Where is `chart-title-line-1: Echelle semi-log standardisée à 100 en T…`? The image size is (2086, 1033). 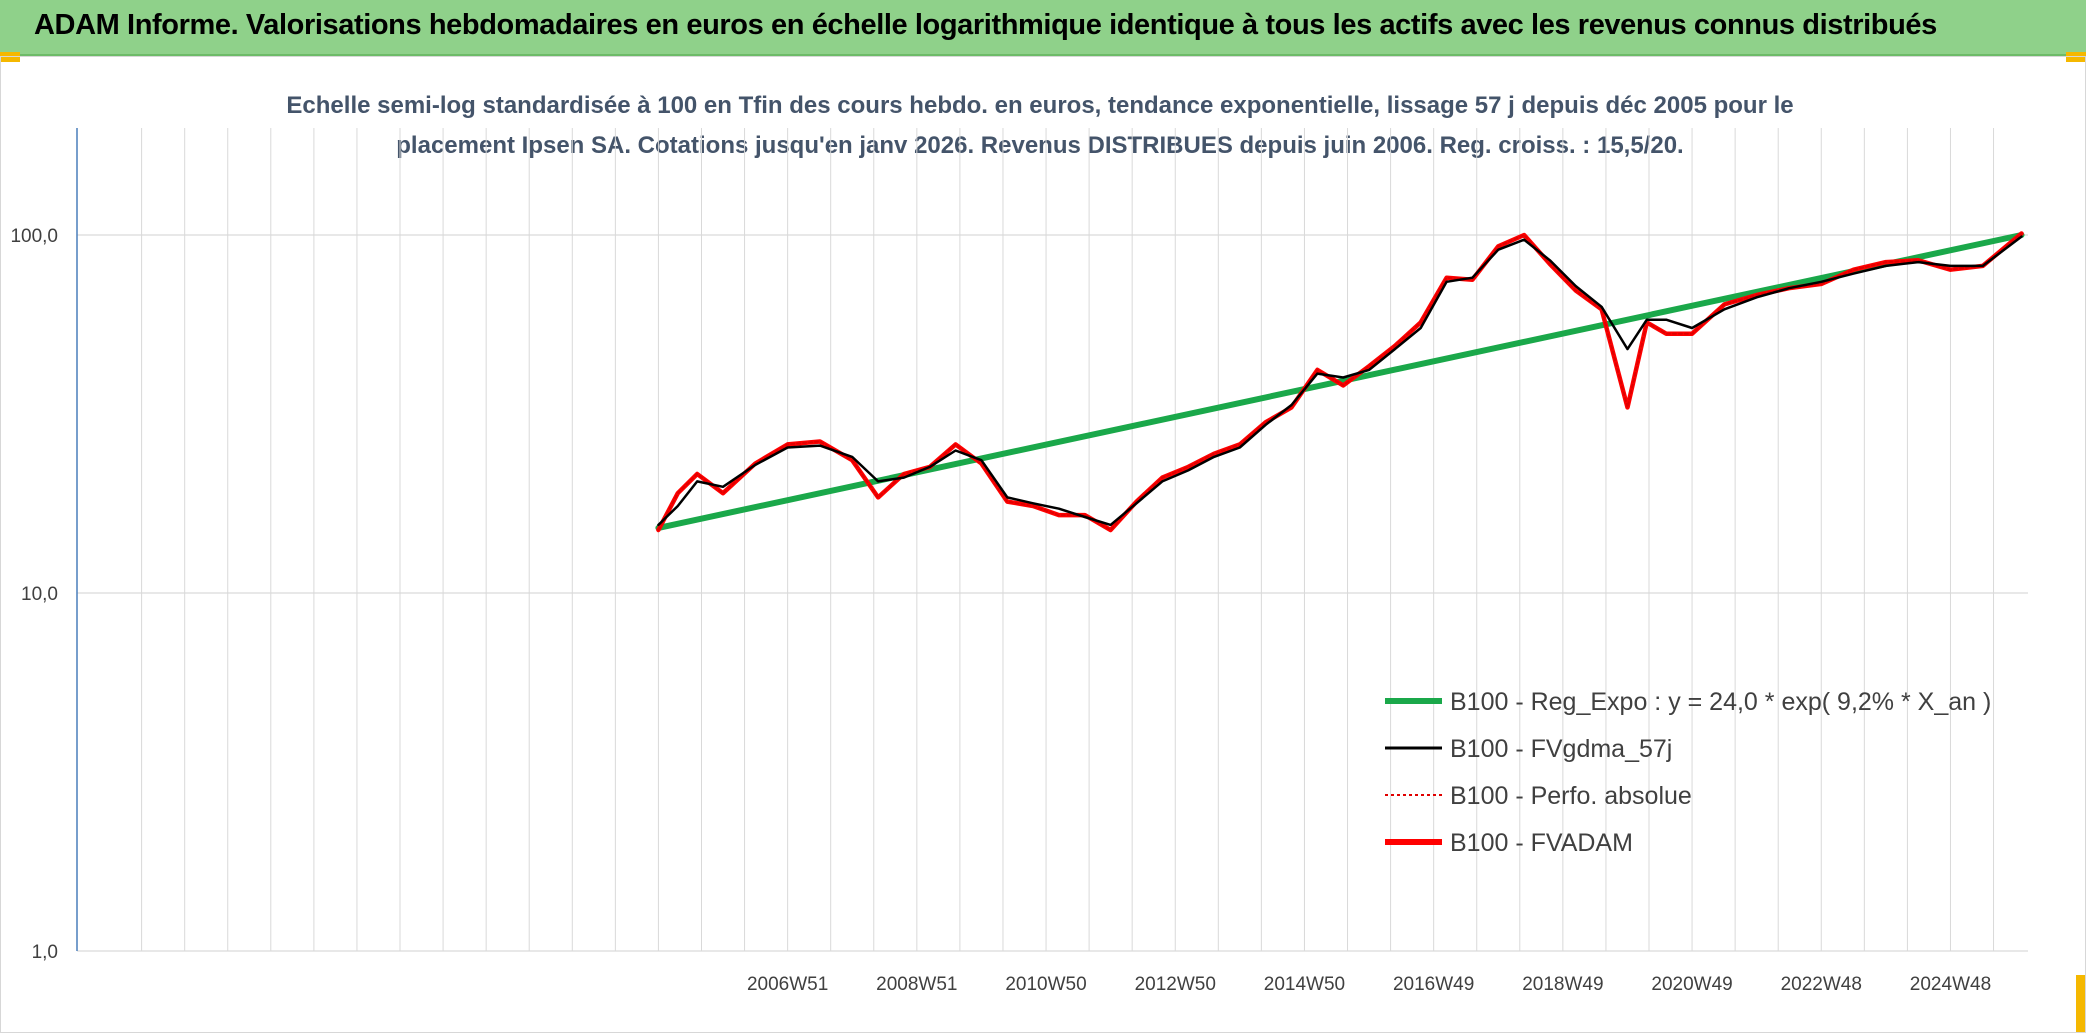 chart-title-line-1: Echelle semi-log standardisée à 100 en T… is located at coordinates (1040, 105).